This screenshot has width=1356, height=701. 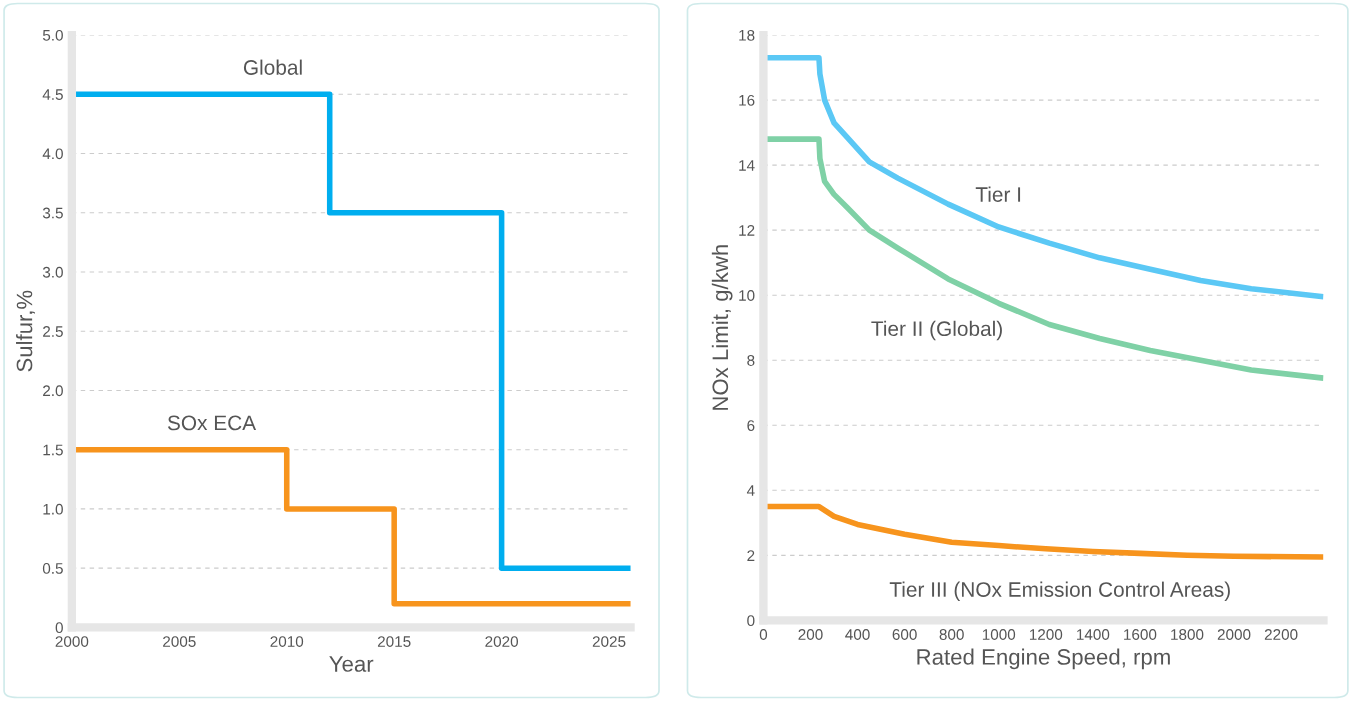 I want to click on y-tick-label: 5.0, so click(x=52, y=35).